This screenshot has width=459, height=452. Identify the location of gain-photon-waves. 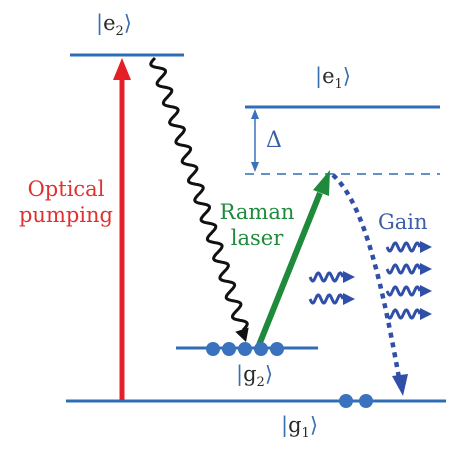
(370, 280).